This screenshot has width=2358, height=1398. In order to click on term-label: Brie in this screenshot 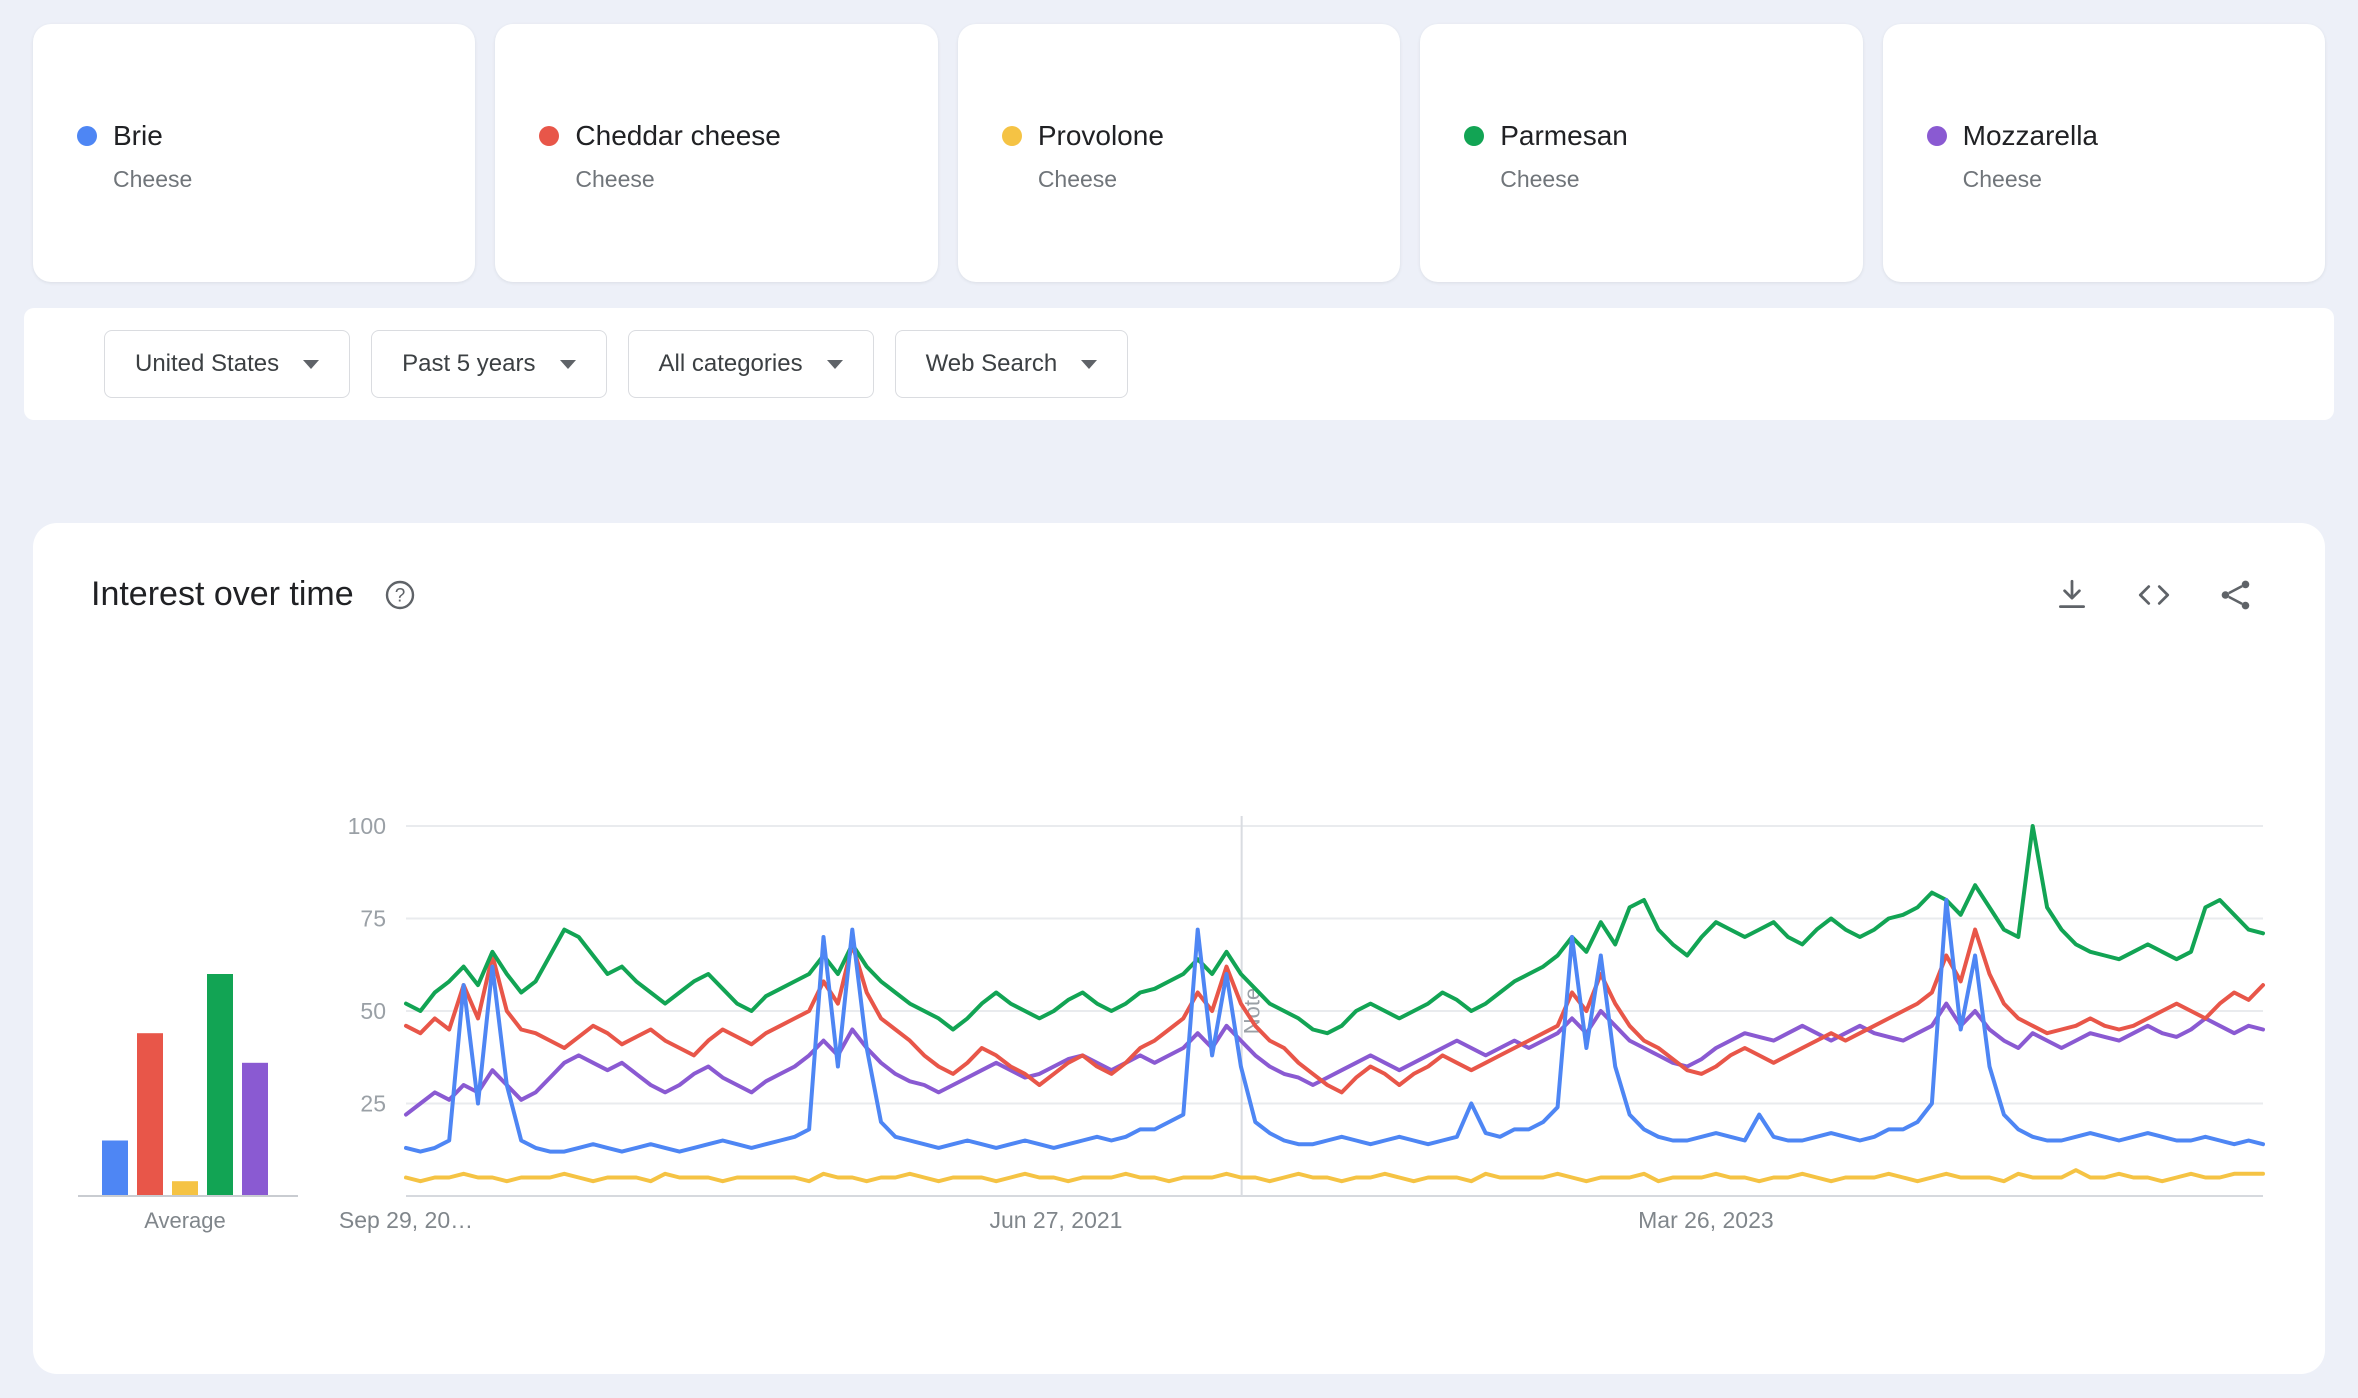, I will do `click(138, 135)`.